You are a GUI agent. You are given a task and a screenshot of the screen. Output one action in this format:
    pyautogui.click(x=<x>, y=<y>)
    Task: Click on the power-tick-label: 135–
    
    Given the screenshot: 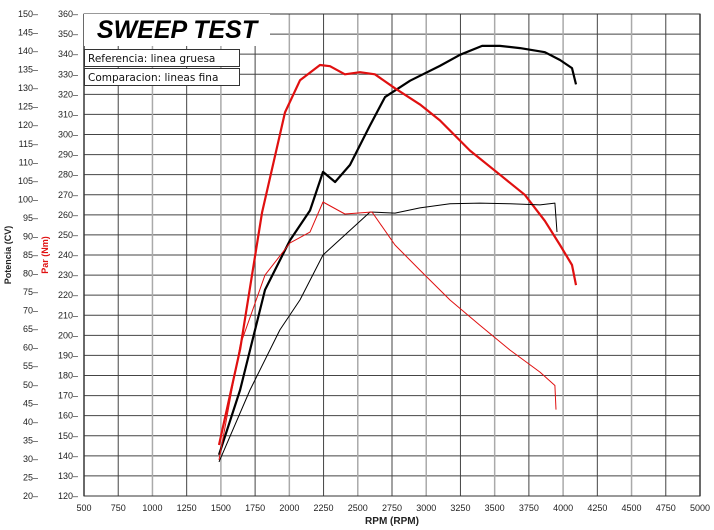 What is the action you would take?
    pyautogui.click(x=28, y=70)
    